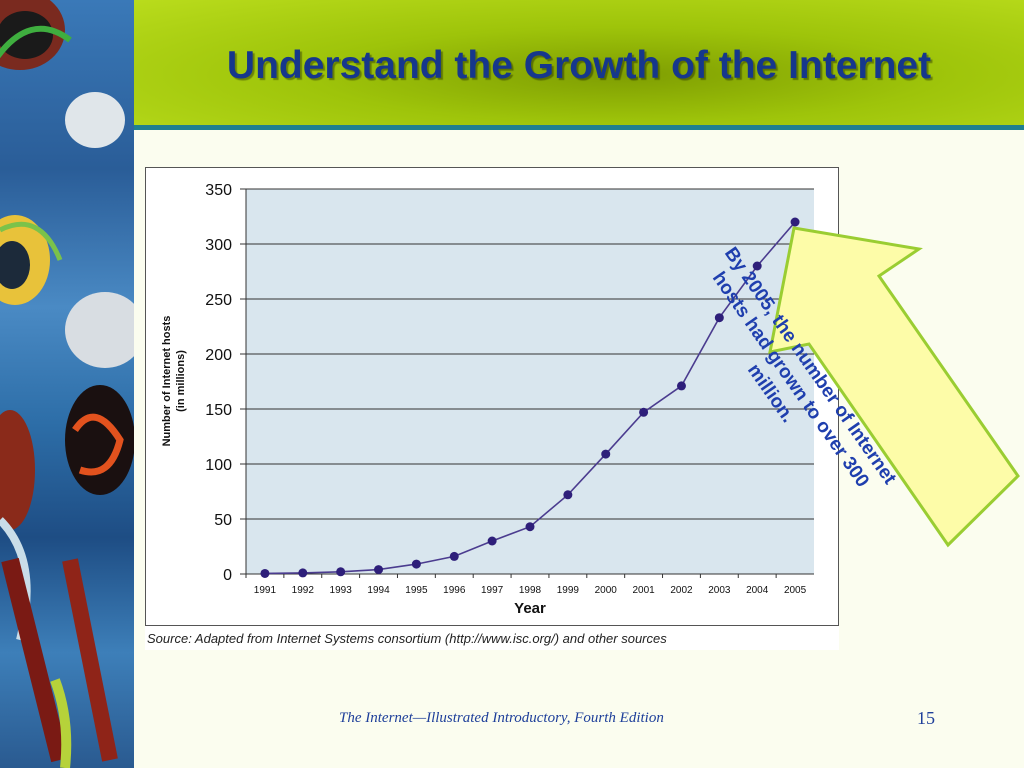  Describe the element at coordinates (341, 590) in the screenshot. I see `x-tick-label: 1993` at that location.